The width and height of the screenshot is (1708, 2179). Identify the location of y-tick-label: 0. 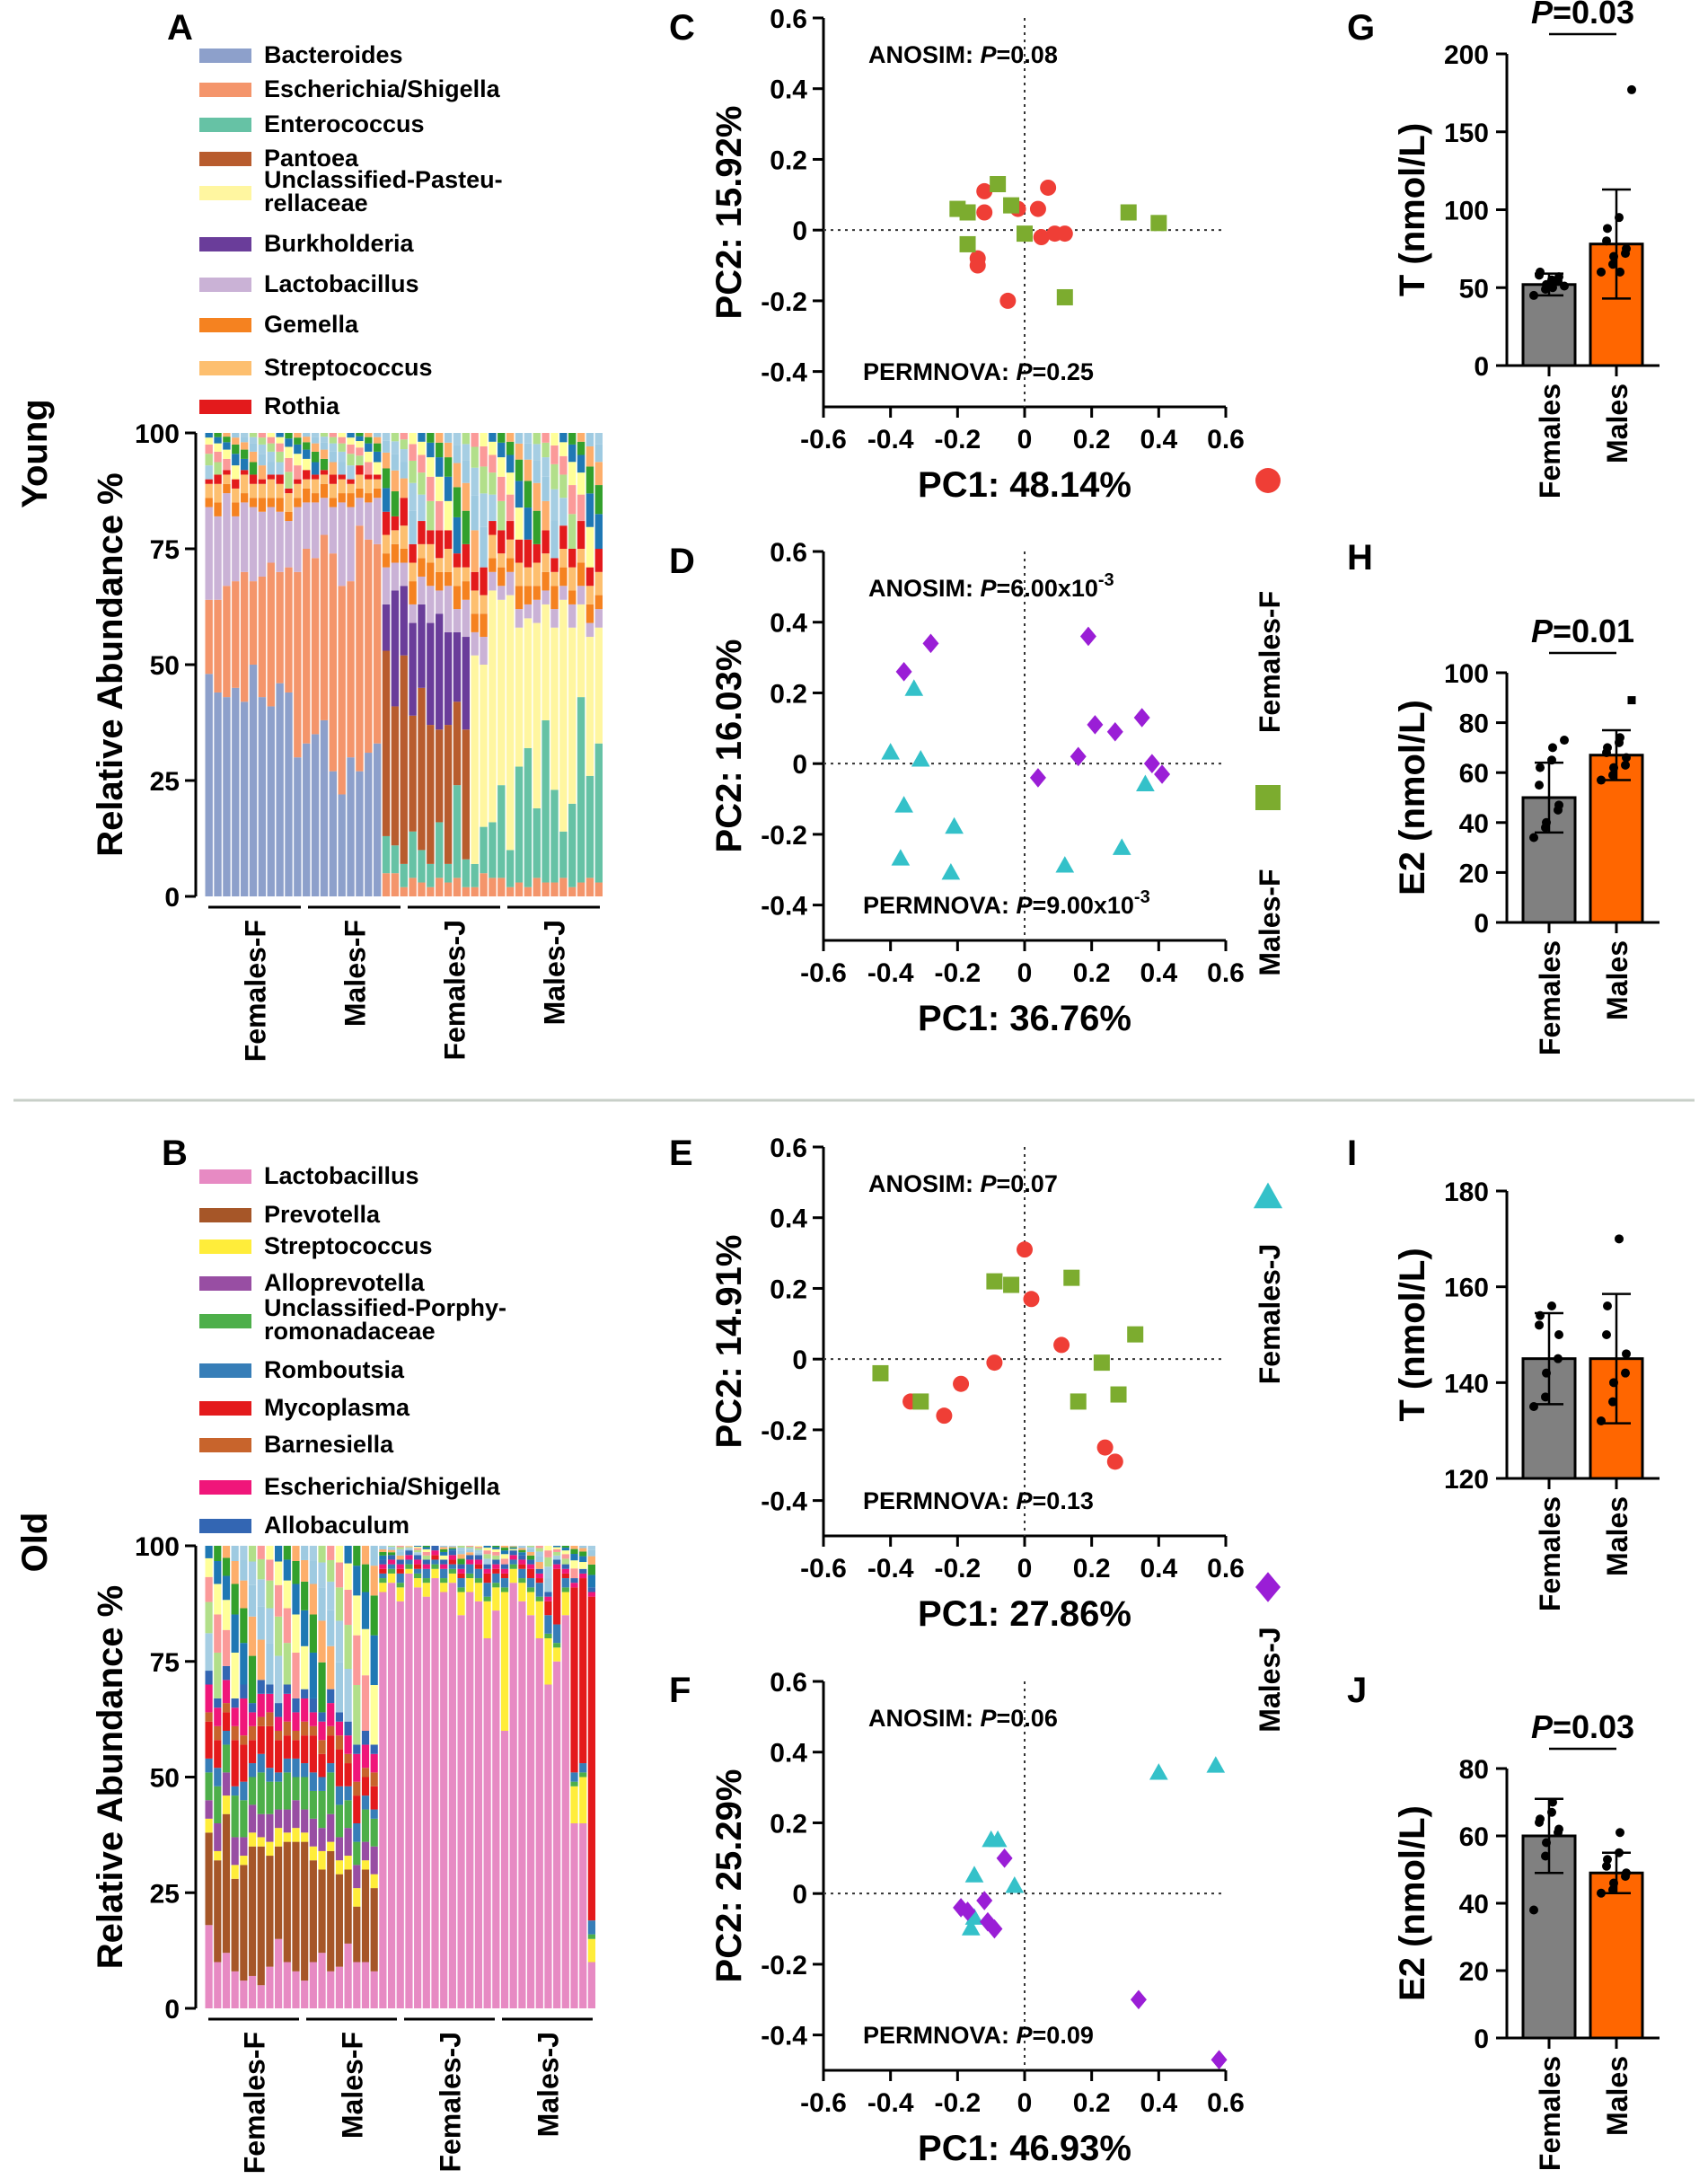
(172, 2010).